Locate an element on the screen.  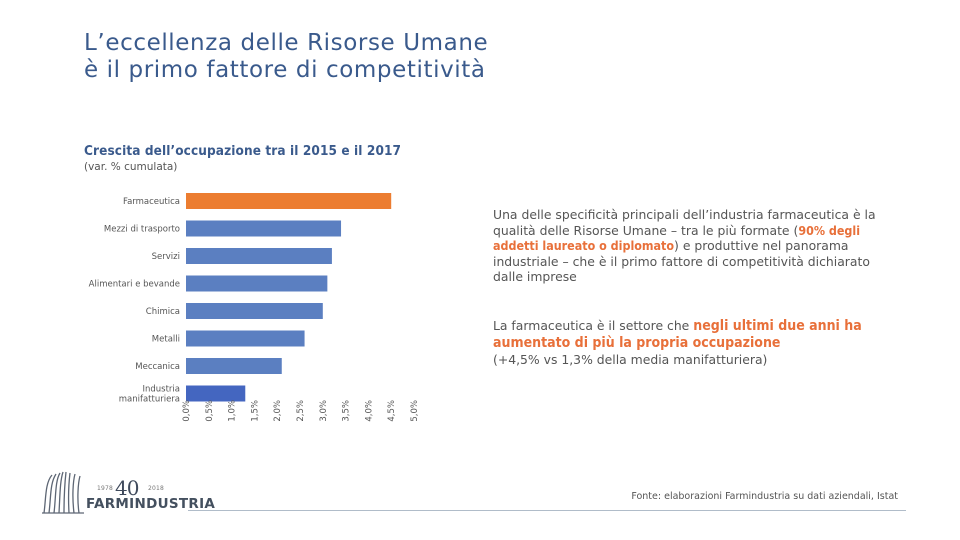
slide-title-line-1: L’eccellenza delle Risorse Umane is located at coordinates (286, 43).